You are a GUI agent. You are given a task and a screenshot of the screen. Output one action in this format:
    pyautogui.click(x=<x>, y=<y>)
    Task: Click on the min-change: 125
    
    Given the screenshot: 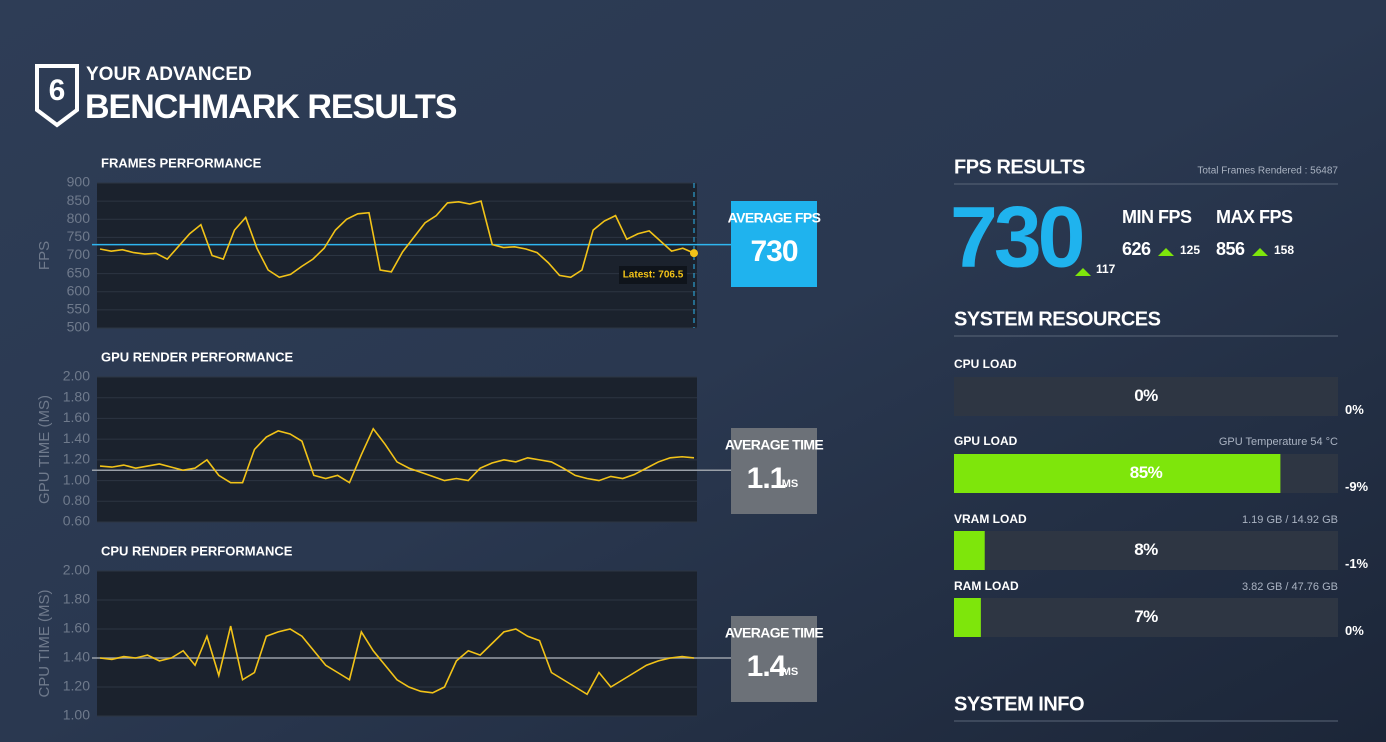 What is the action you would take?
    pyautogui.click(x=1190, y=250)
    